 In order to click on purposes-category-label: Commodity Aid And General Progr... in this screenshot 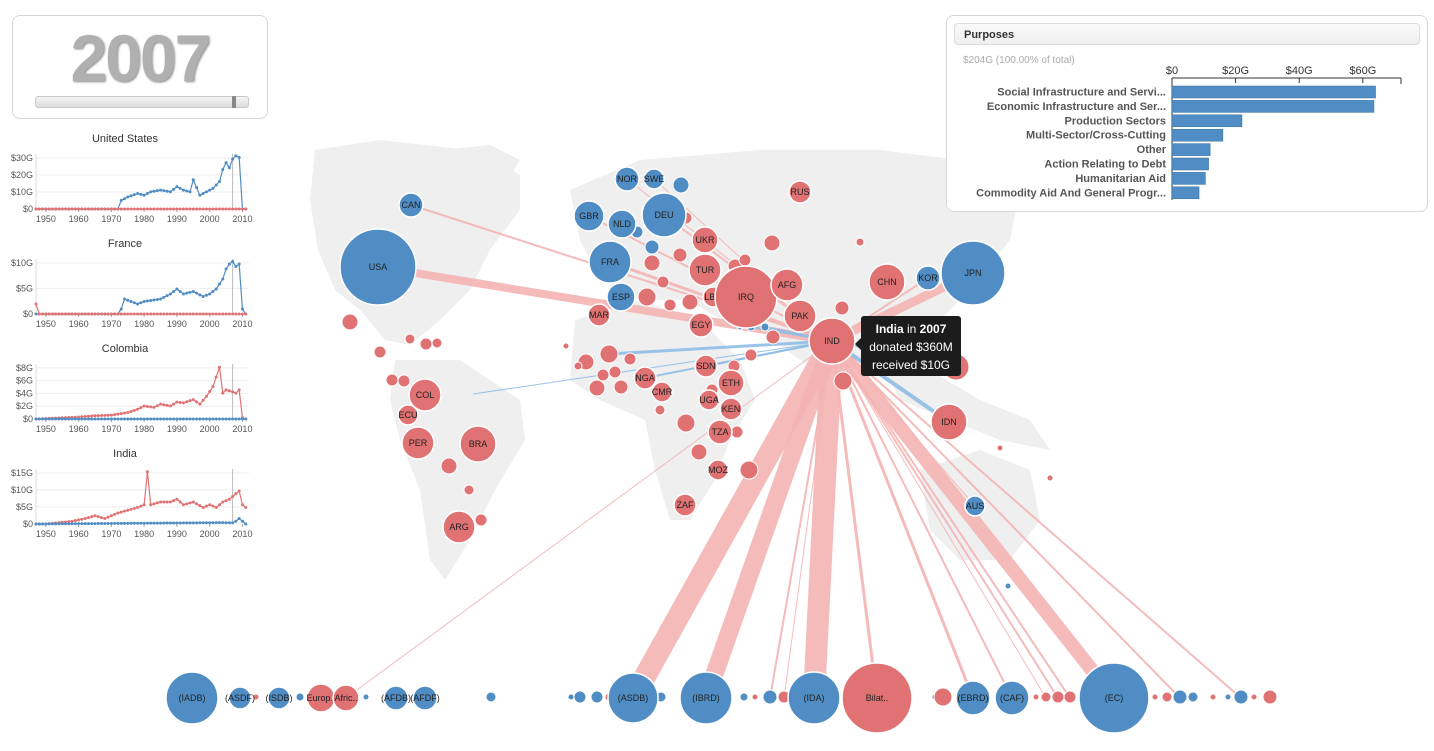, I will do `click(1071, 193)`.